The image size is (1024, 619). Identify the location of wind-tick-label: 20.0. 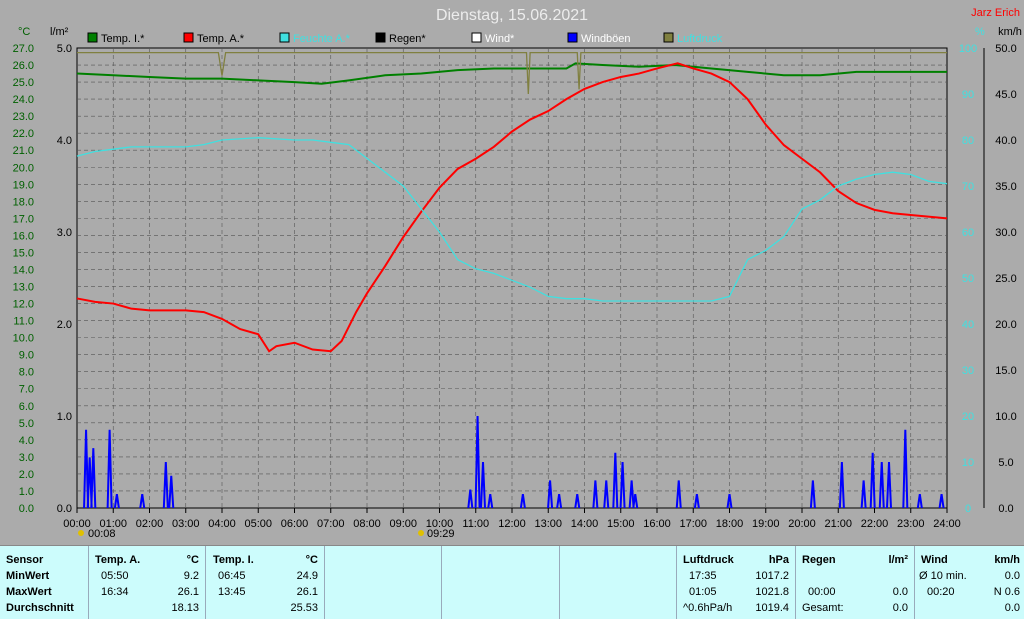
(1005, 325).